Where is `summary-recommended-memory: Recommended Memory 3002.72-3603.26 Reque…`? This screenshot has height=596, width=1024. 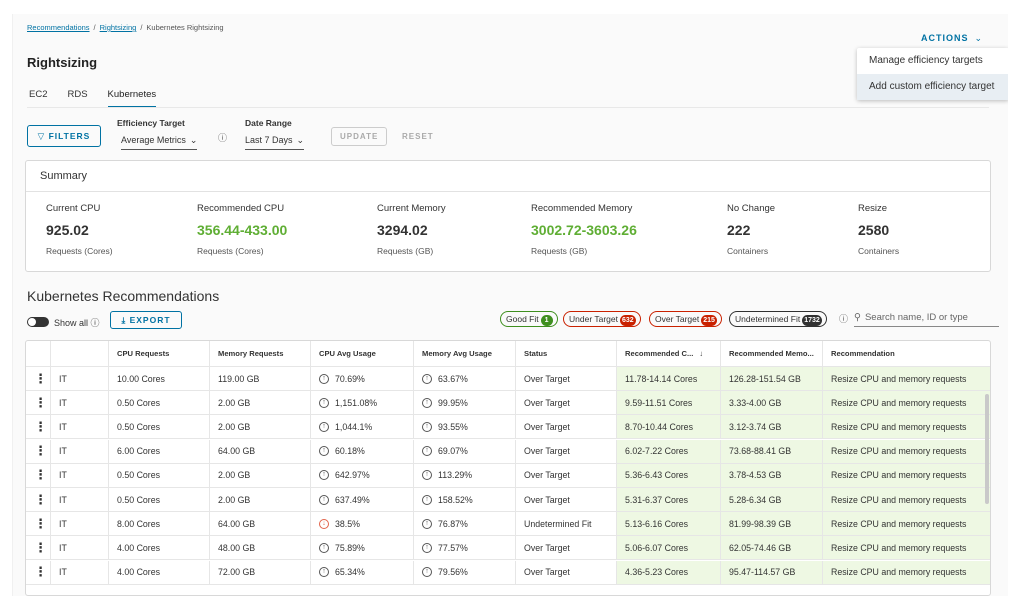 summary-recommended-memory: Recommended Memory 3002.72-3603.26 Reque… is located at coordinates (584, 229).